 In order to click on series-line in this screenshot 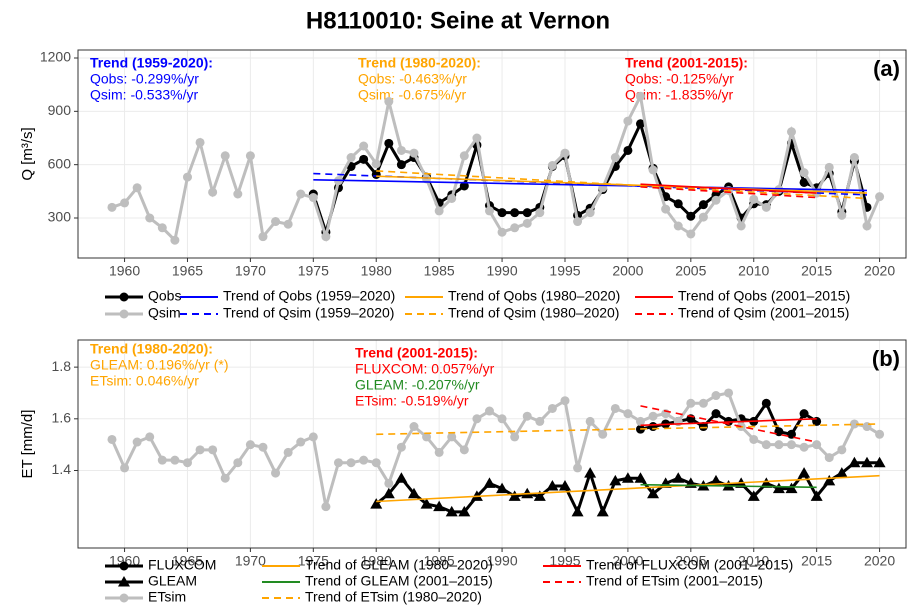, I will do `click(728, 188)`.